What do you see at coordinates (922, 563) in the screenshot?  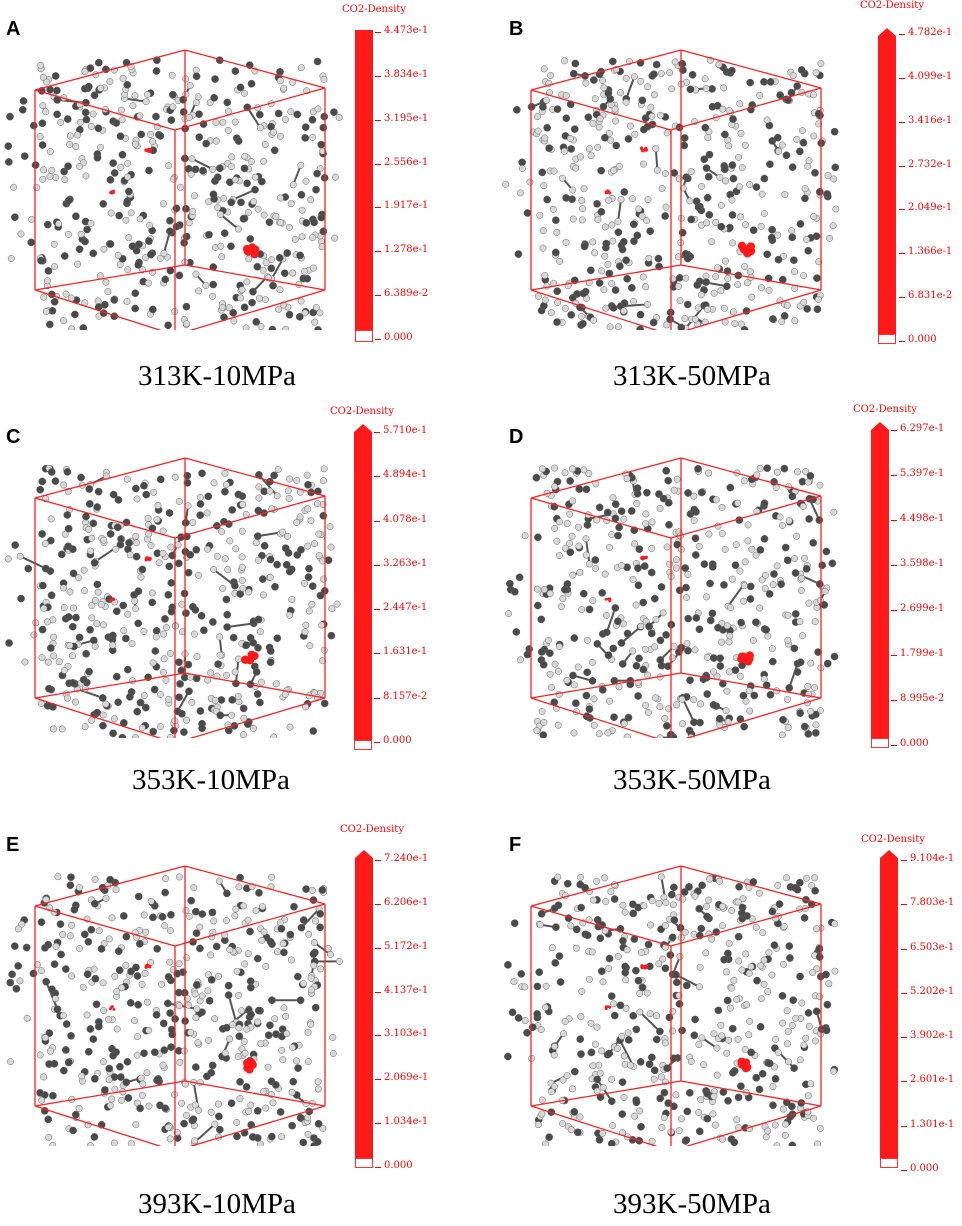 I see `colorbar-tick-label: 3.598e-1` at bounding box center [922, 563].